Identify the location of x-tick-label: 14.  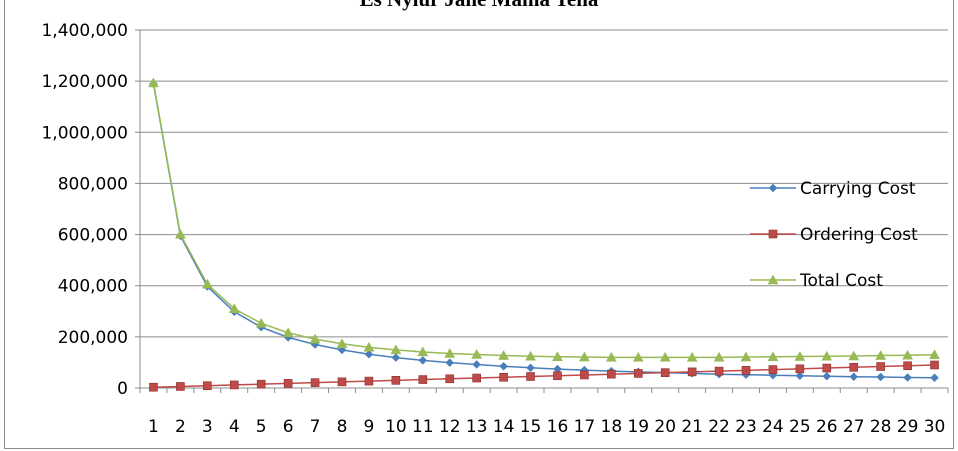
(504, 427).